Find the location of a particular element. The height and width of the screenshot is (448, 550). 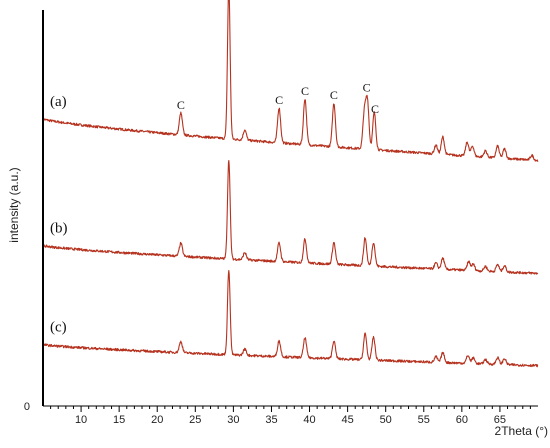

x-tick-label: 55 is located at coordinates (424, 420).